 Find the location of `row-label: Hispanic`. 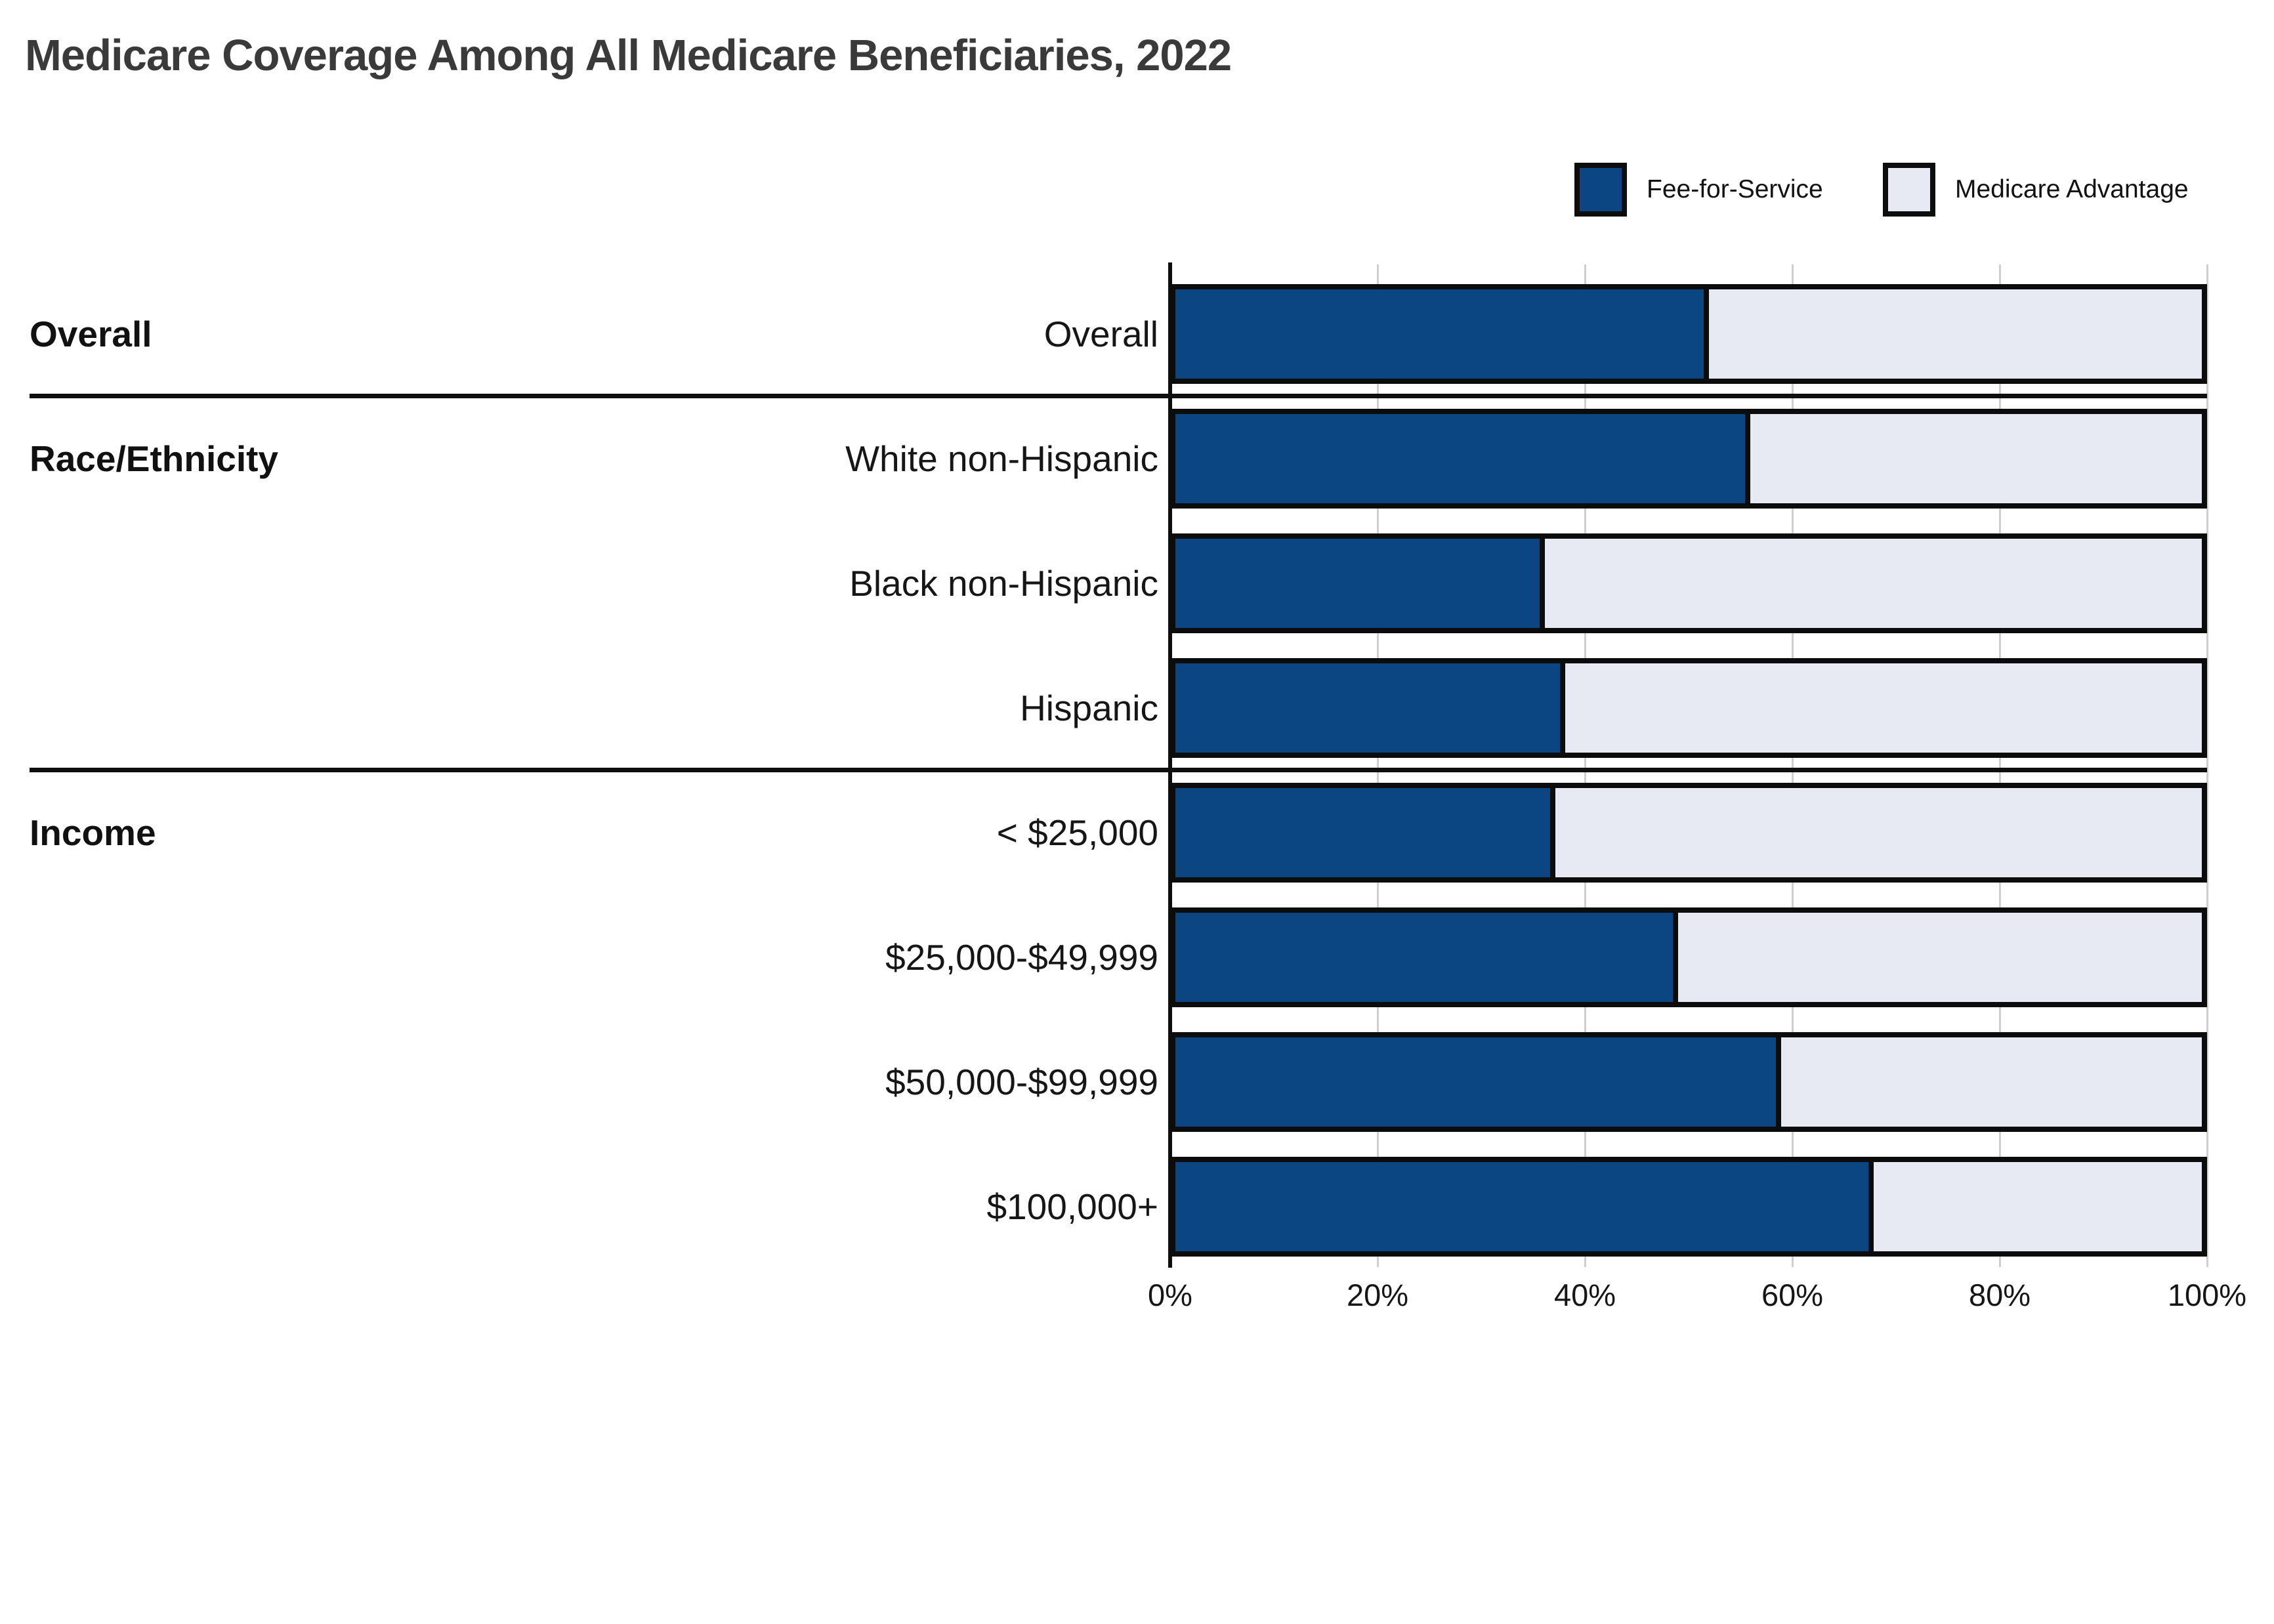

row-label: Hispanic is located at coordinates (1089, 708).